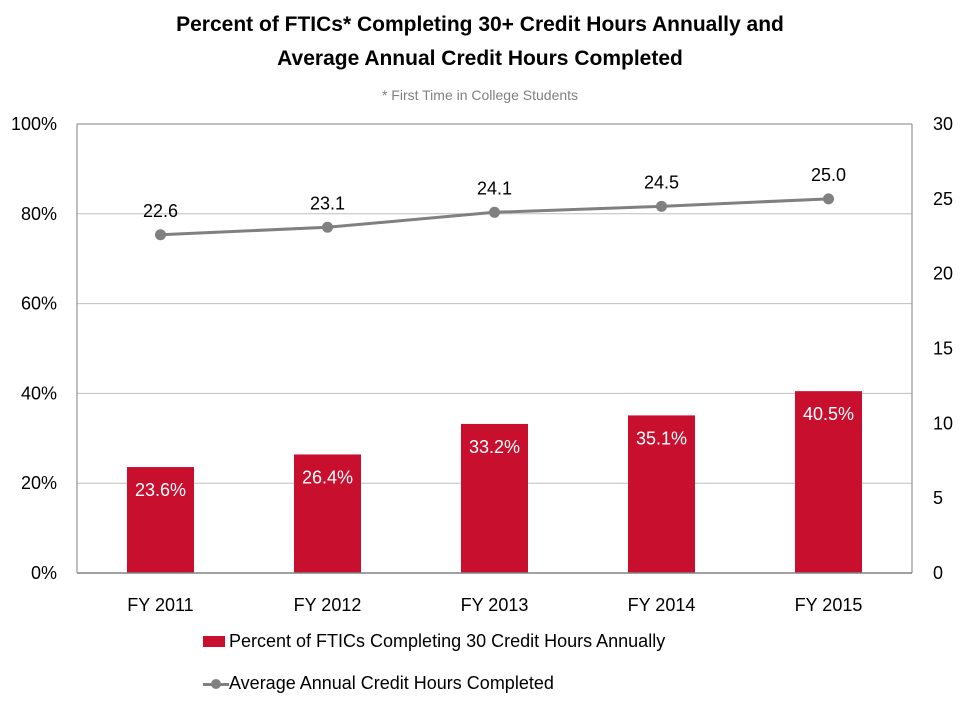  Describe the element at coordinates (327, 477) in the screenshot. I see `bar-data-label: 26.4%` at that location.